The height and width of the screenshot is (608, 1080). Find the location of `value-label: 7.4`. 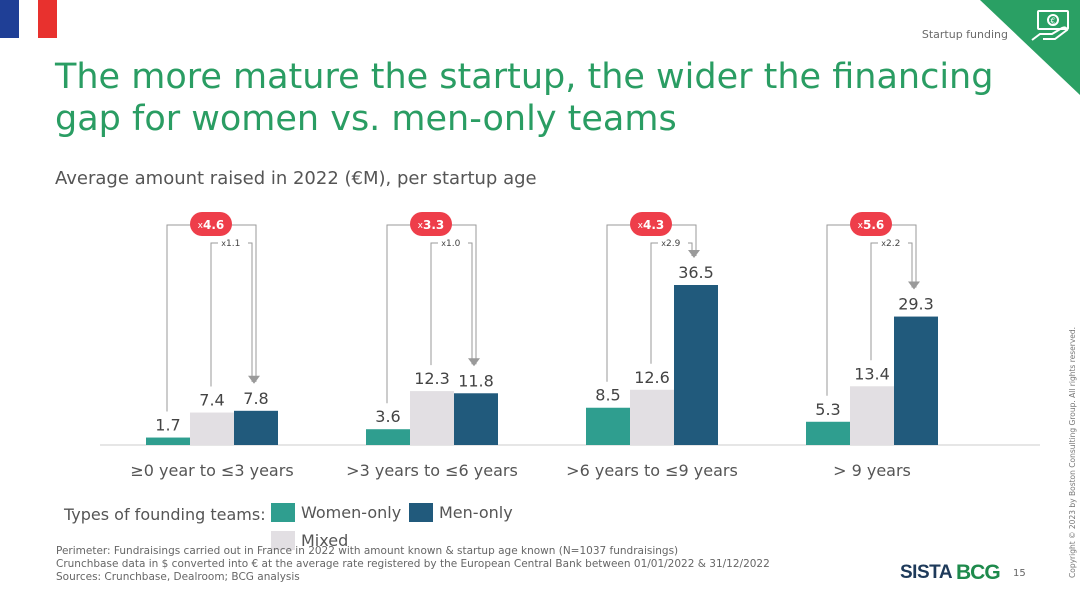

value-label: 7.4 is located at coordinates (211, 400).